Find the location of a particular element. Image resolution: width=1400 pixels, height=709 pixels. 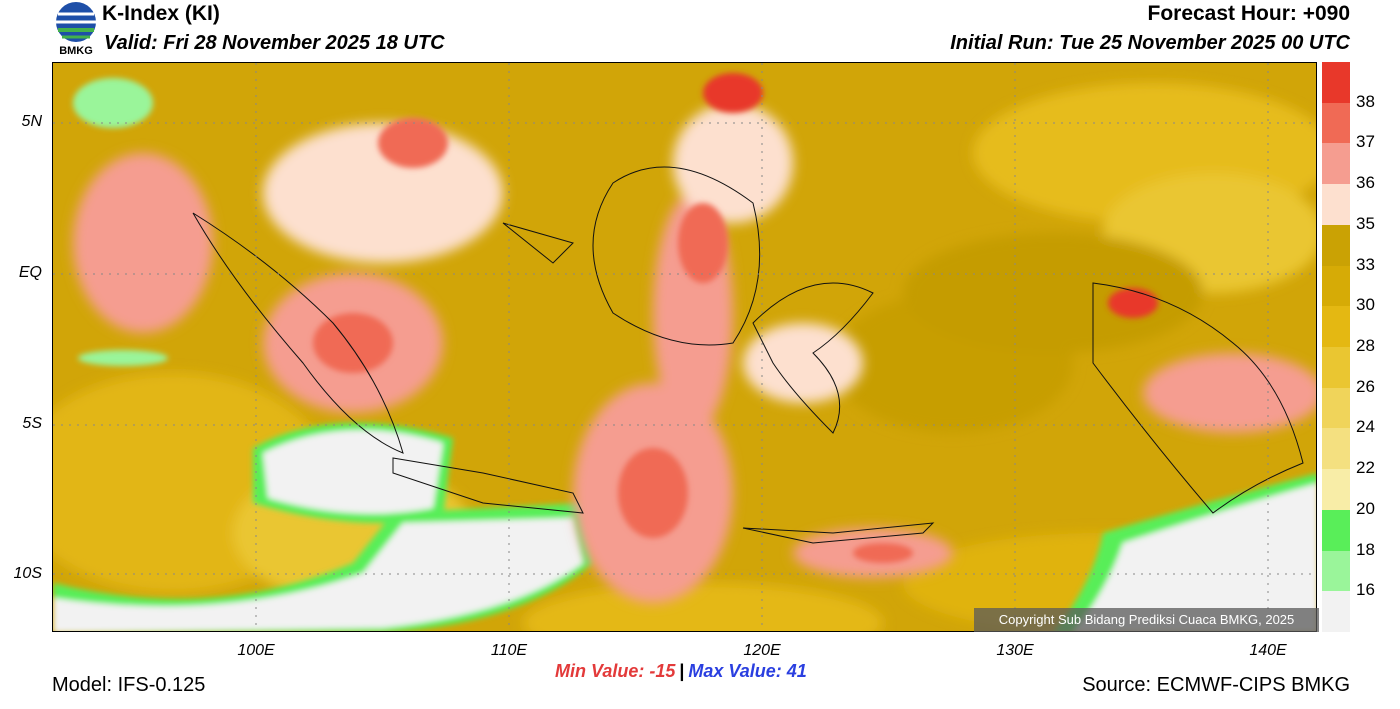

colorbar-label: 37 is located at coordinates (1365, 142).